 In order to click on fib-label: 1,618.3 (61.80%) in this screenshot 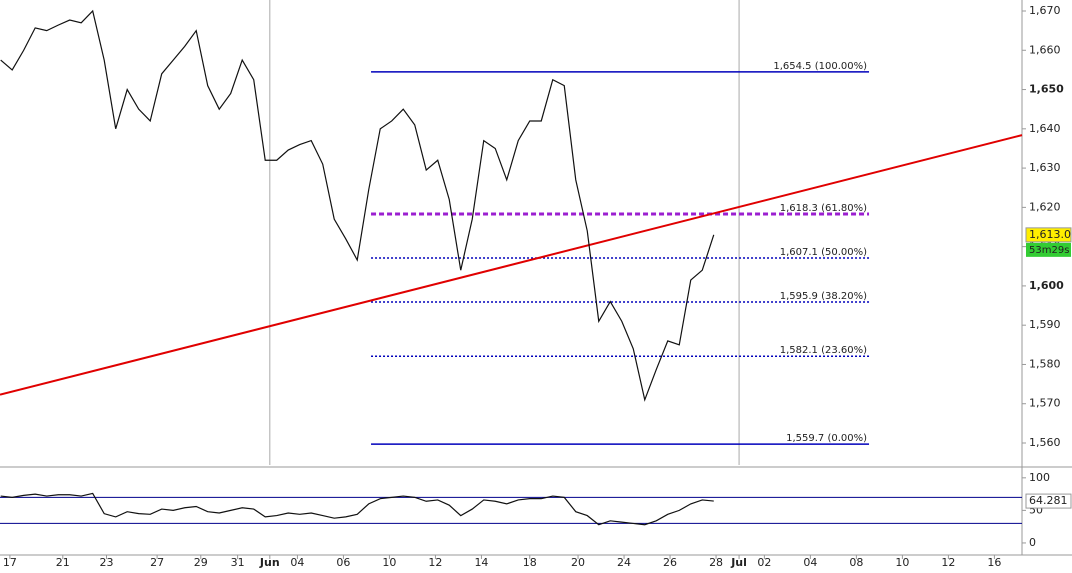, I will do `click(823, 208)`.